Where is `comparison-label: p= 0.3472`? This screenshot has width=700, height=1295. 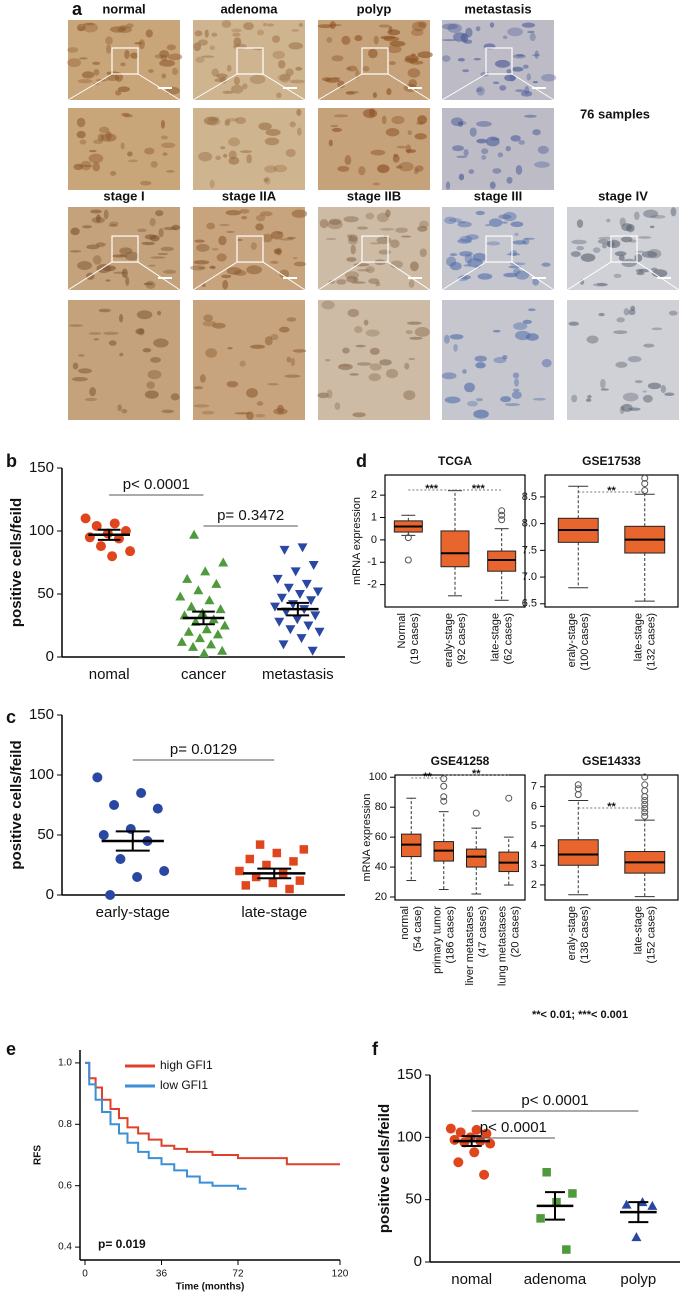 comparison-label: p= 0.3472 is located at coordinates (250, 515).